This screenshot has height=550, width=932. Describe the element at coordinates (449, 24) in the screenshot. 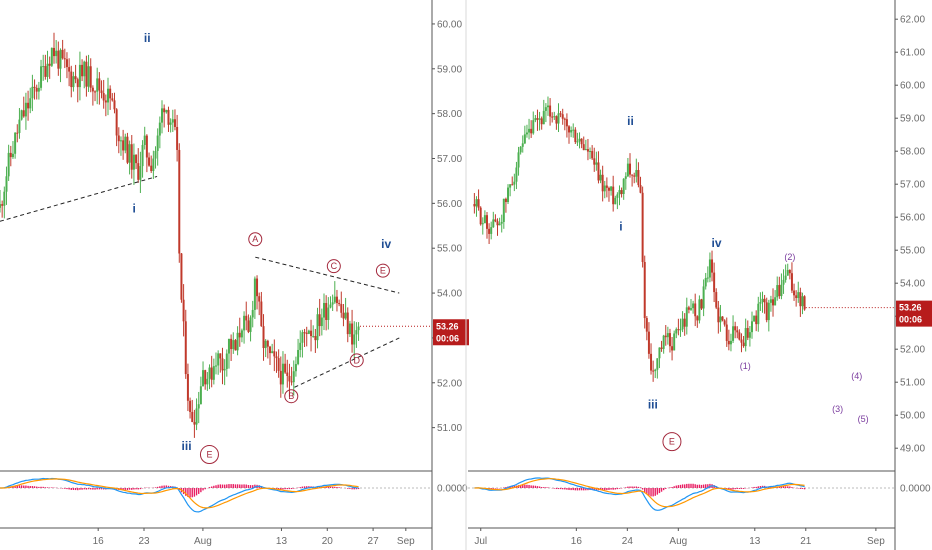

I see `y-tick-label: 60.00` at that location.